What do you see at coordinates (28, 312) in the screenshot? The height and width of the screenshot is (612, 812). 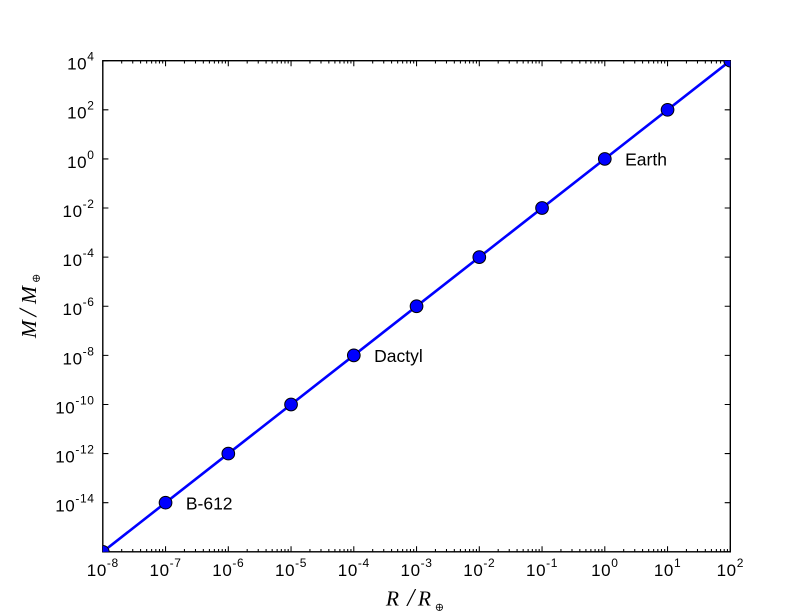 I see `svg-text: M/M` at bounding box center [28, 312].